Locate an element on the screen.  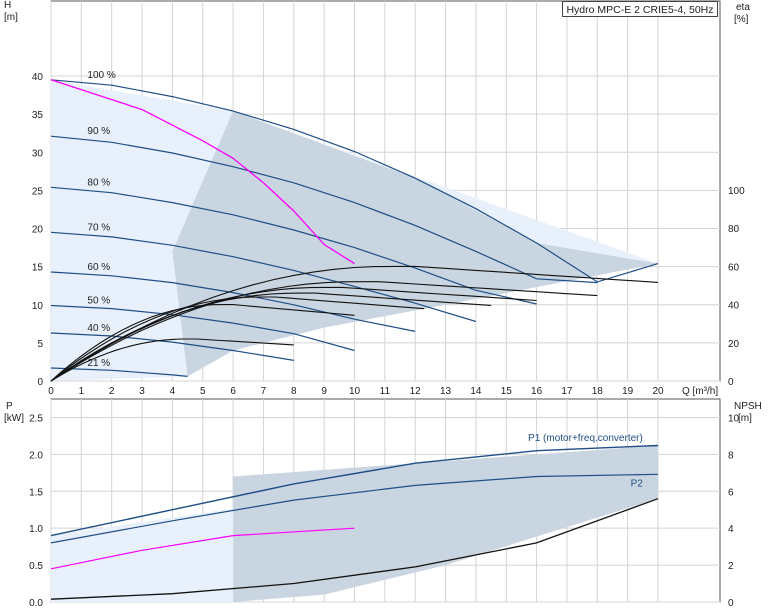
lower-right-tick-label: 4 is located at coordinates (731, 529).